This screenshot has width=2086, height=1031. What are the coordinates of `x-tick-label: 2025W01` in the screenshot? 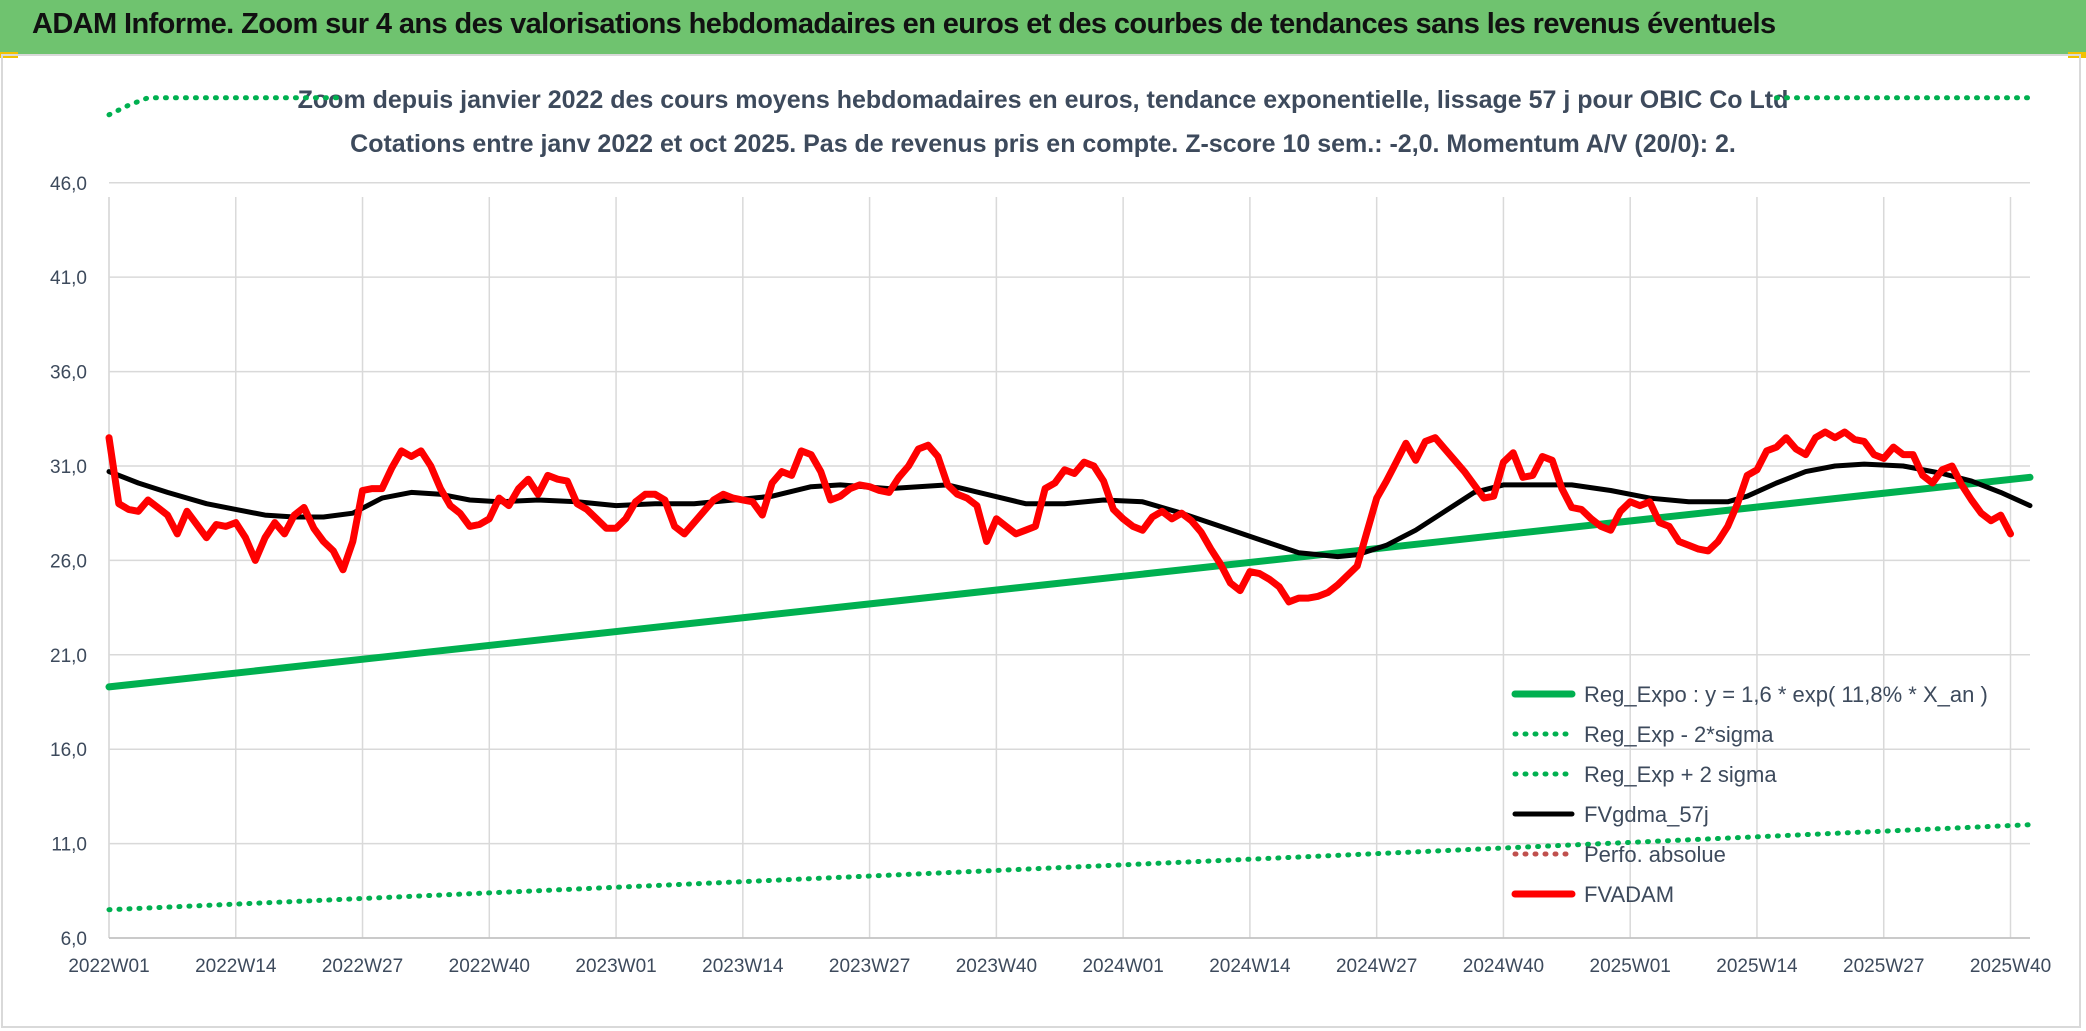 It's located at (1630, 966).